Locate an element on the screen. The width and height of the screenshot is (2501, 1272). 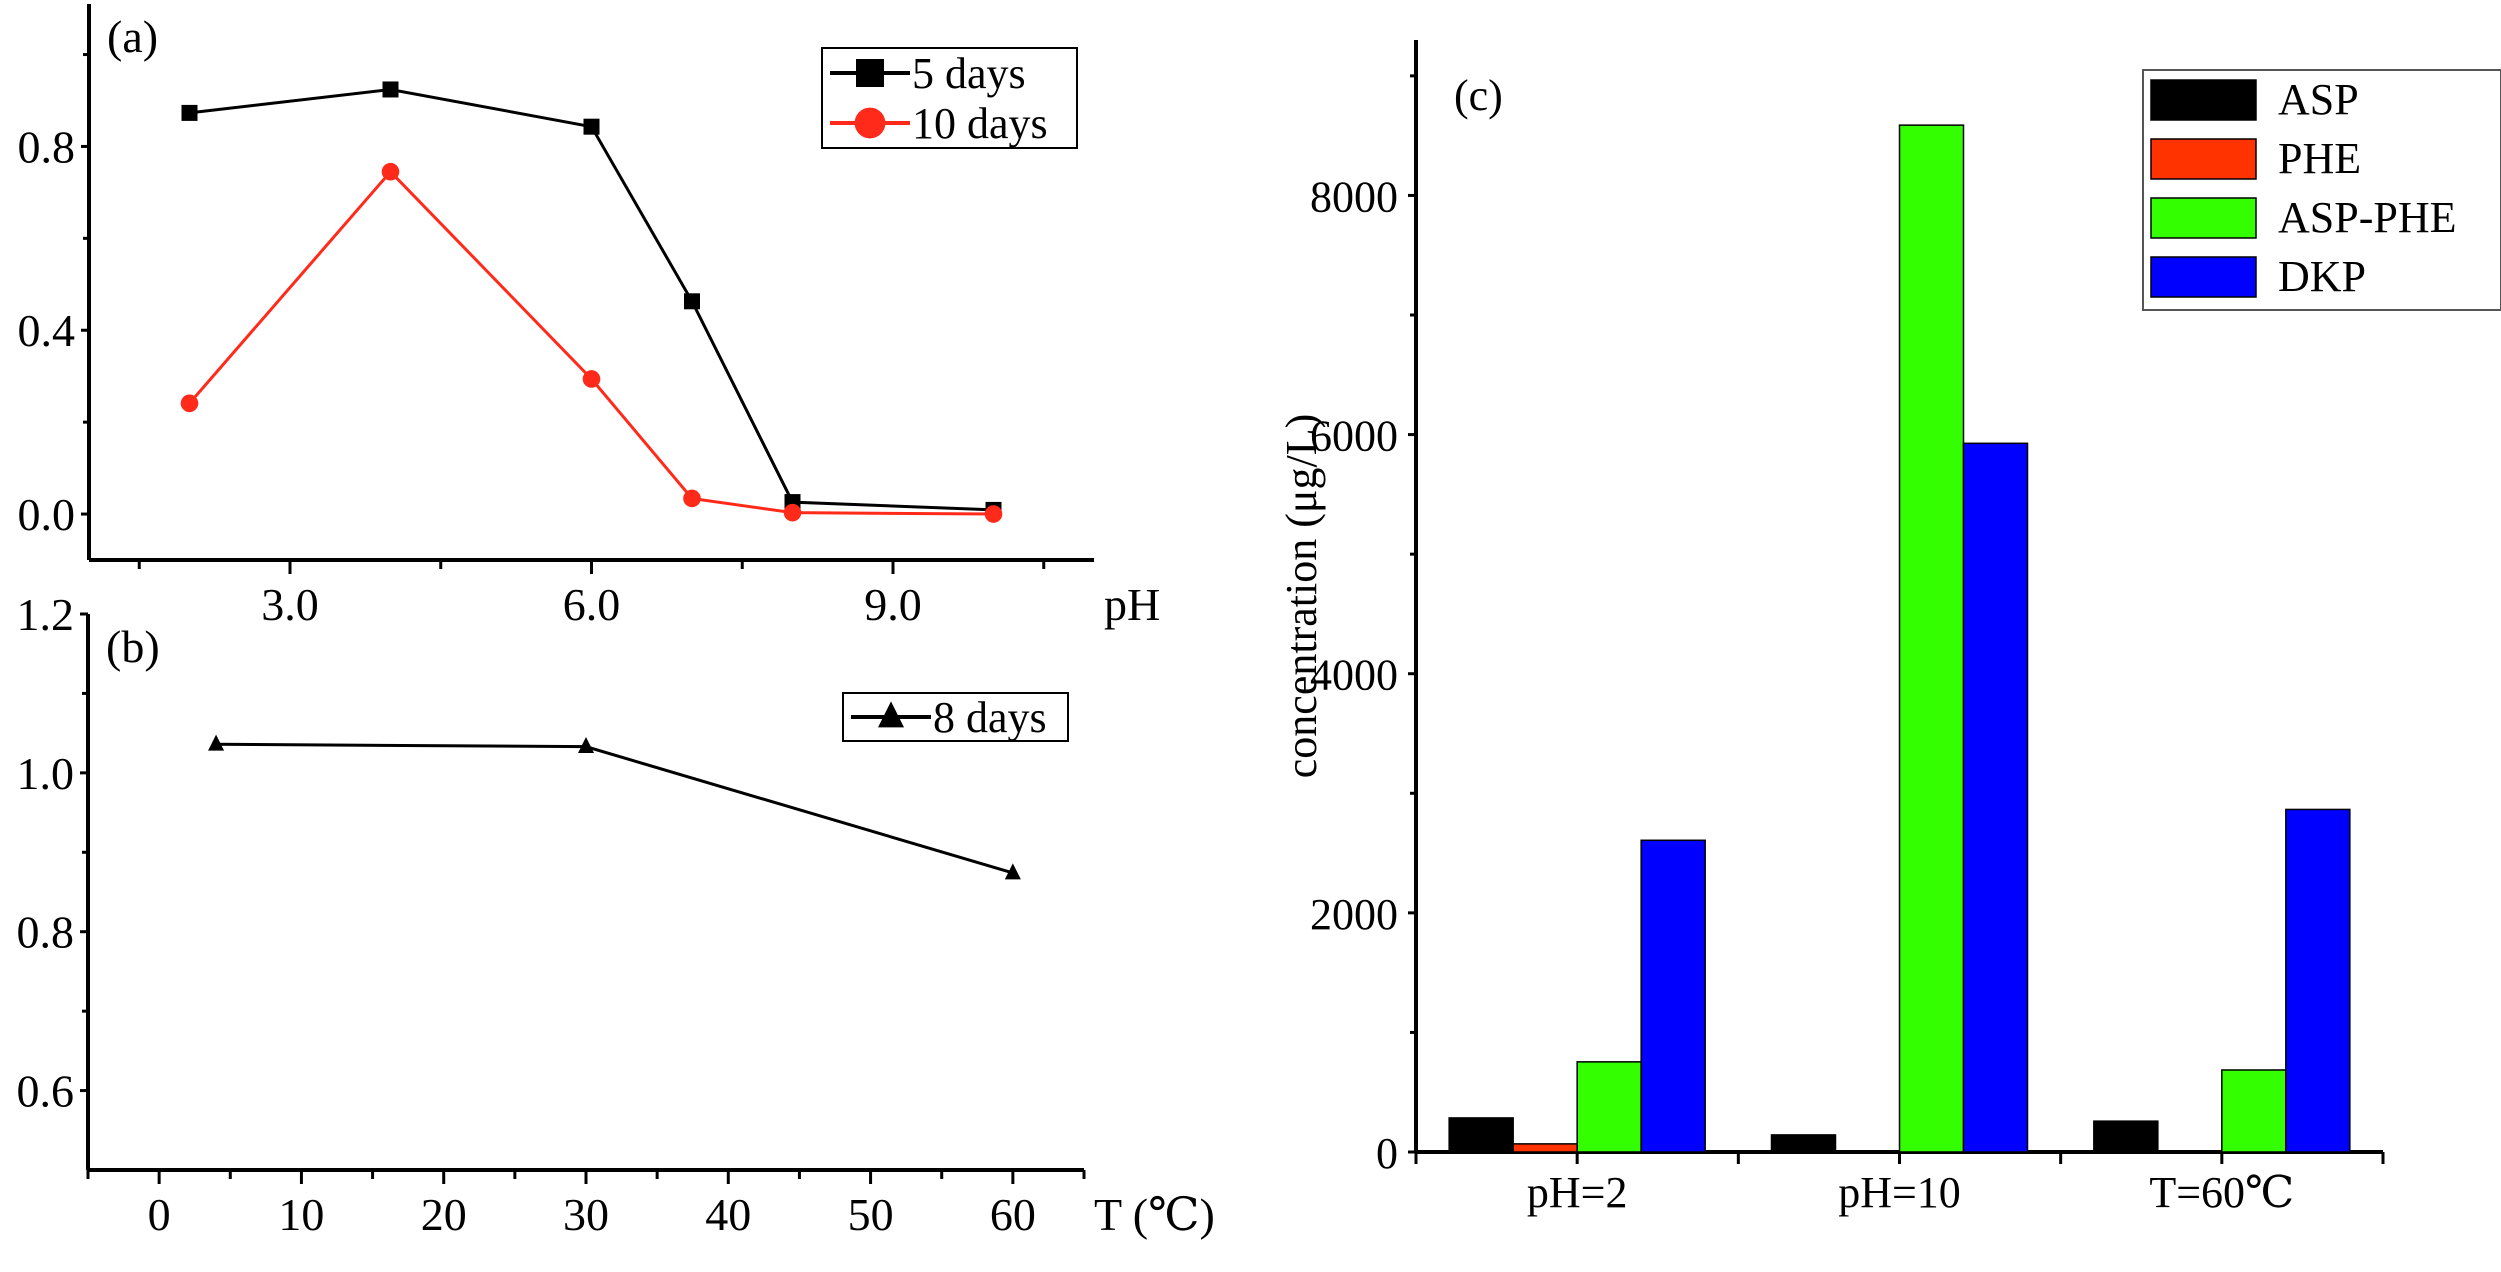
x-tick-label: 10 is located at coordinates (301, 1214).